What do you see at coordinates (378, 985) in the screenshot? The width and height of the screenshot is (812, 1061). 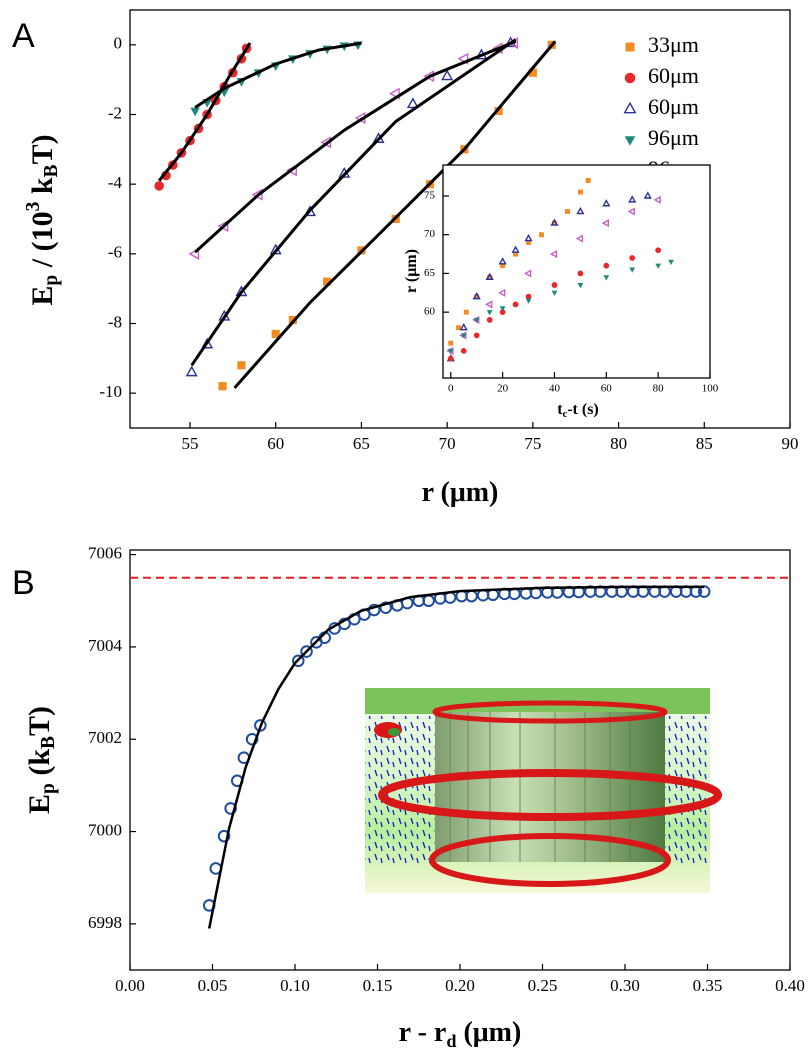 I see `x-tick-label: 0.15` at bounding box center [378, 985].